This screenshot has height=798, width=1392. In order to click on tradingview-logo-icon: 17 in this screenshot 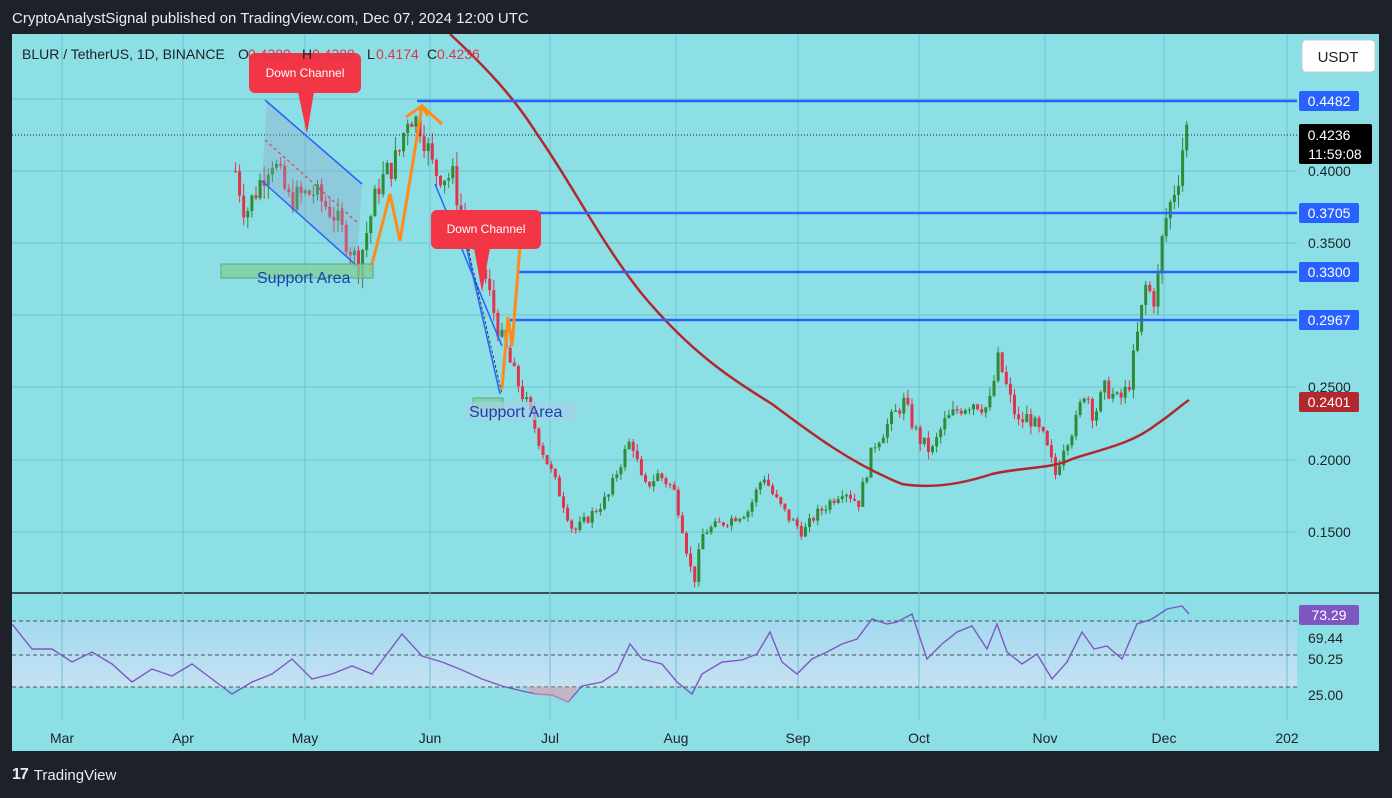, I will do `click(20, 774)`.